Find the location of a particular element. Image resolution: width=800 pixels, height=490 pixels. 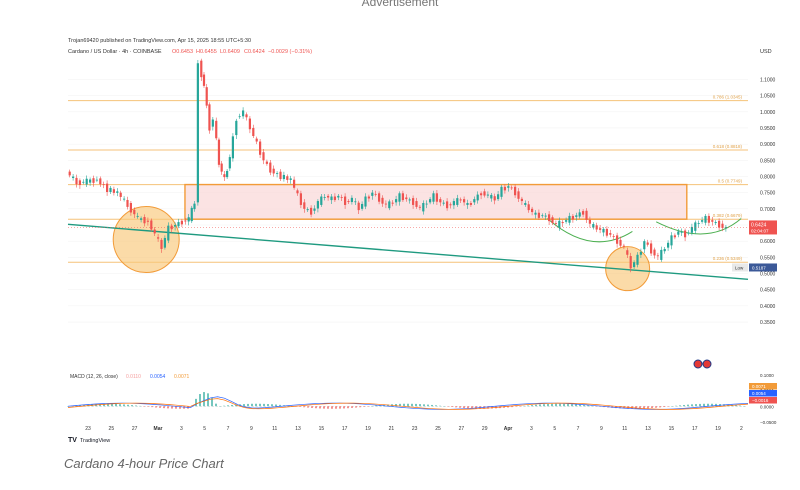

y-tick-label: 1.0000 is located at coordinates (768, 113).